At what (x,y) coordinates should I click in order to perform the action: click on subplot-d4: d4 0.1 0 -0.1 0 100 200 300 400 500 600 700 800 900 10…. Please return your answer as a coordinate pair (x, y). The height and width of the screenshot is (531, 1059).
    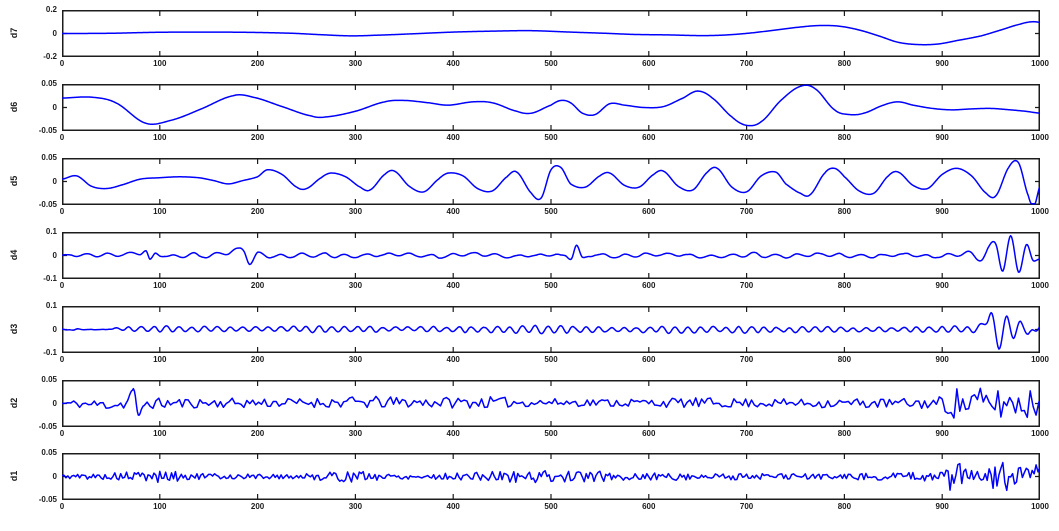
    Looking at the image, I should click on (529, 259).